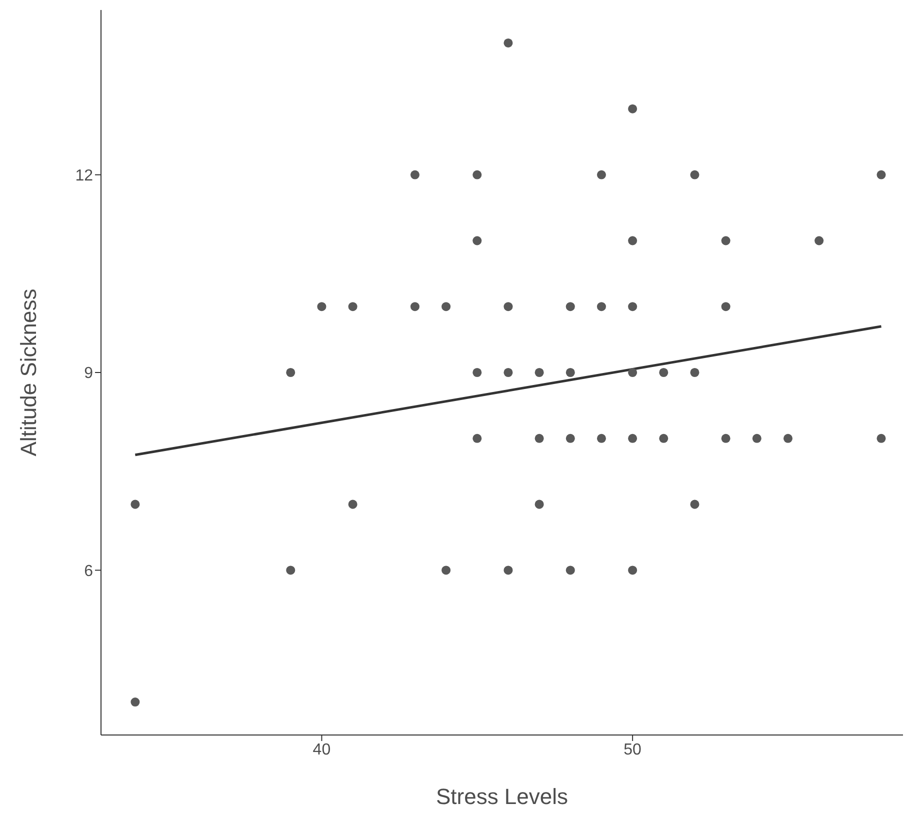  Describe the element at coordinates (633, 749) in the screenshot. I see `x-tick-label: 50` at that location.